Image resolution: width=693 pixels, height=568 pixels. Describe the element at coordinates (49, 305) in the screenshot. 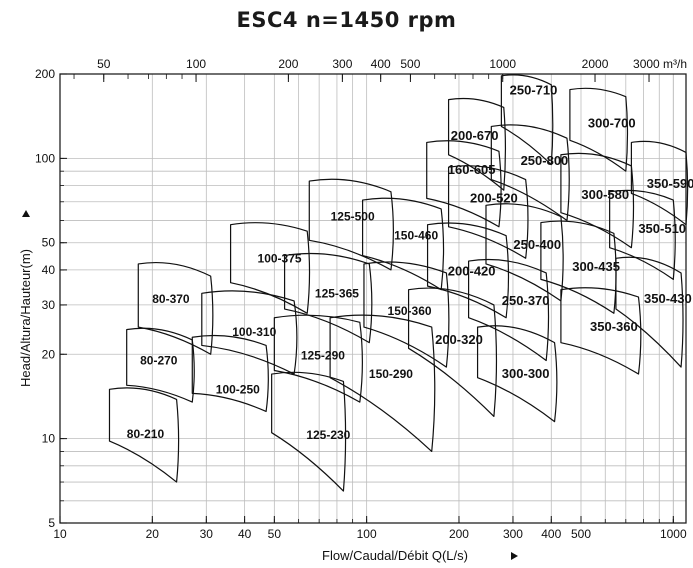

I see `y-tick-label: 30` at that location.